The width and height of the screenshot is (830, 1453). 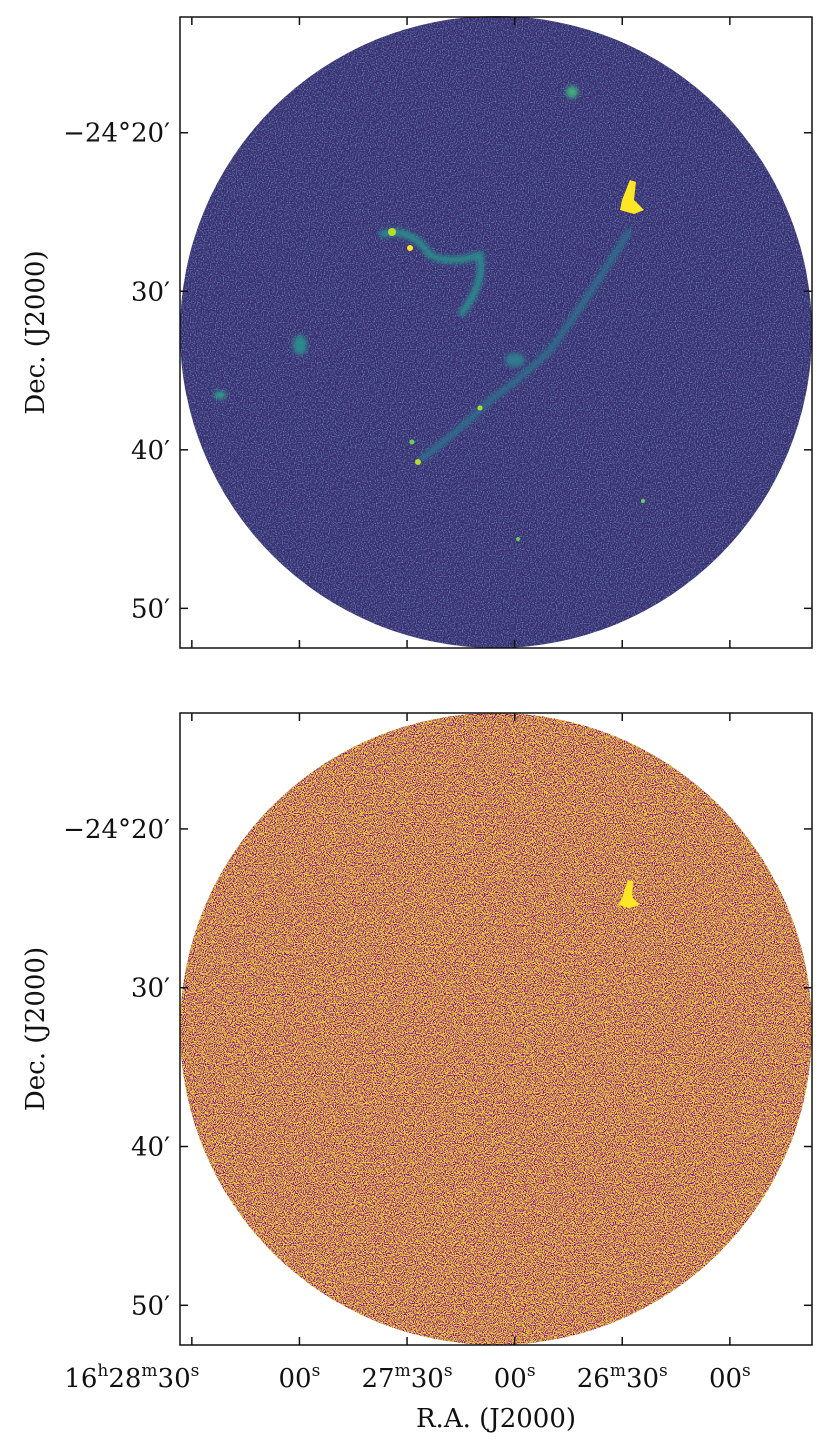 I want to click on x-tick-label: 27m30s, so click(x=407, y=1377).